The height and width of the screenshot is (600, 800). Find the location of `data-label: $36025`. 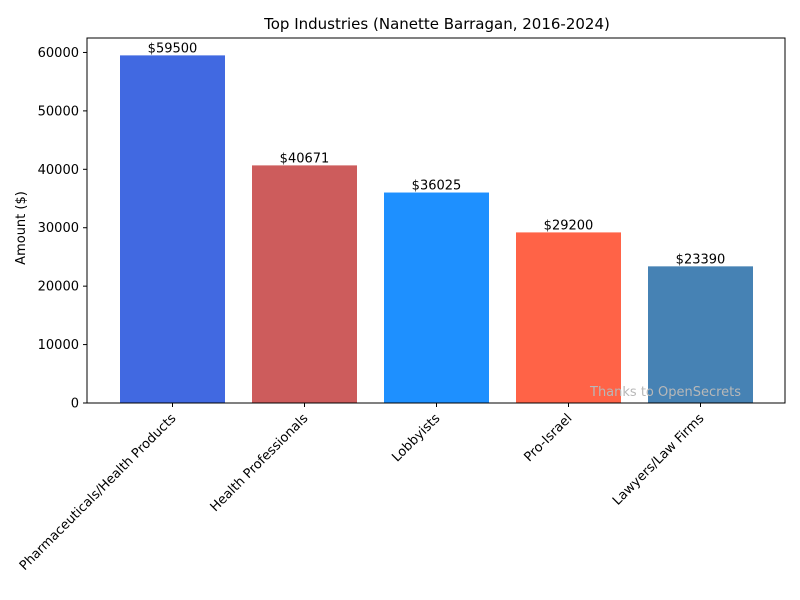

data-label: $36025 is located at coordinates (437, 186).